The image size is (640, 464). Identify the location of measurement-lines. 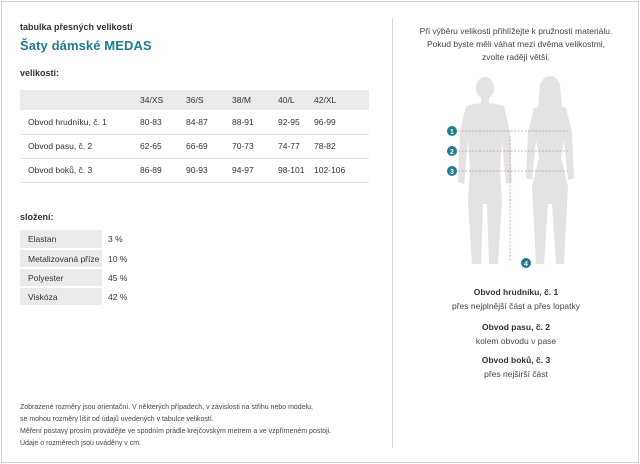
(513, 196).